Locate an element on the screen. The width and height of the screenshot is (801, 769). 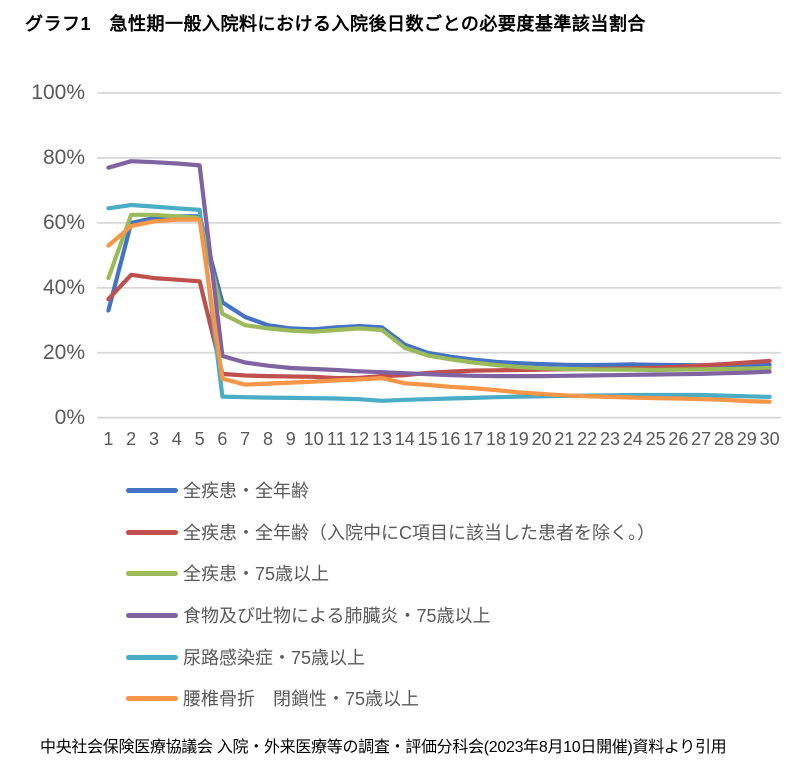
legend-item: 腰椎骨折 閉鎖性・75歳以上 is located at coordinates (272, 698).